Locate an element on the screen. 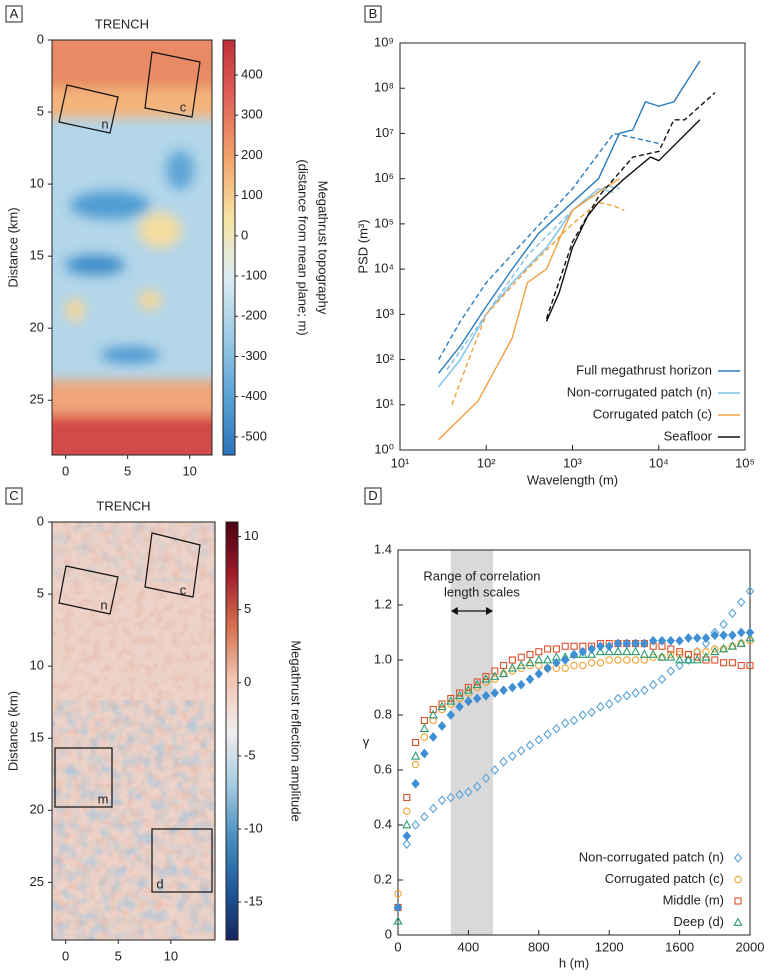 Image resolution: width=769 pixels, height=978 pixels. correlation-band is located at coordinates (472, 742).